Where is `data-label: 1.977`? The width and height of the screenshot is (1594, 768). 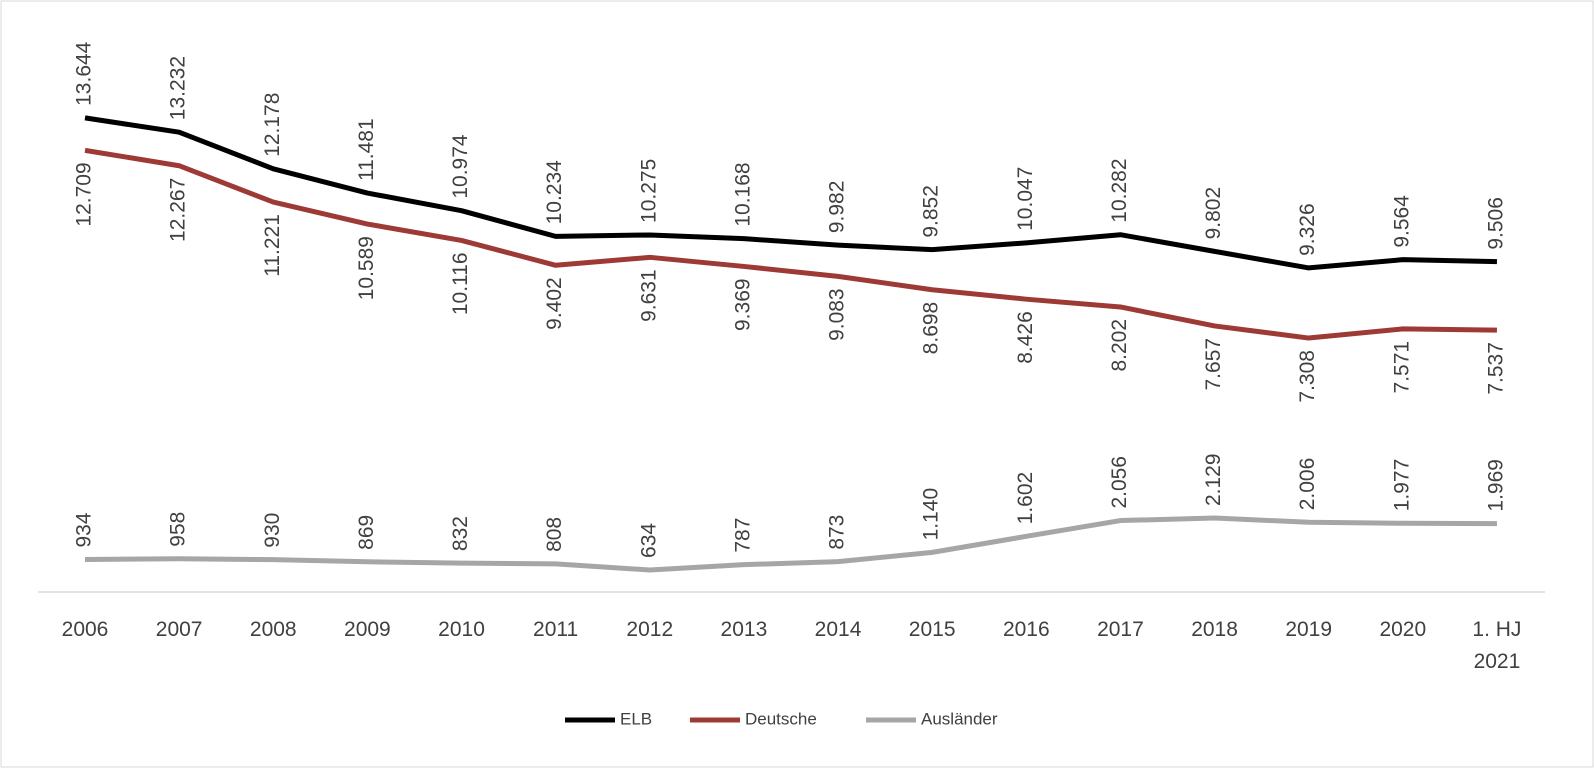 data-label: 1.977 is located at coordinates (1401, 485).